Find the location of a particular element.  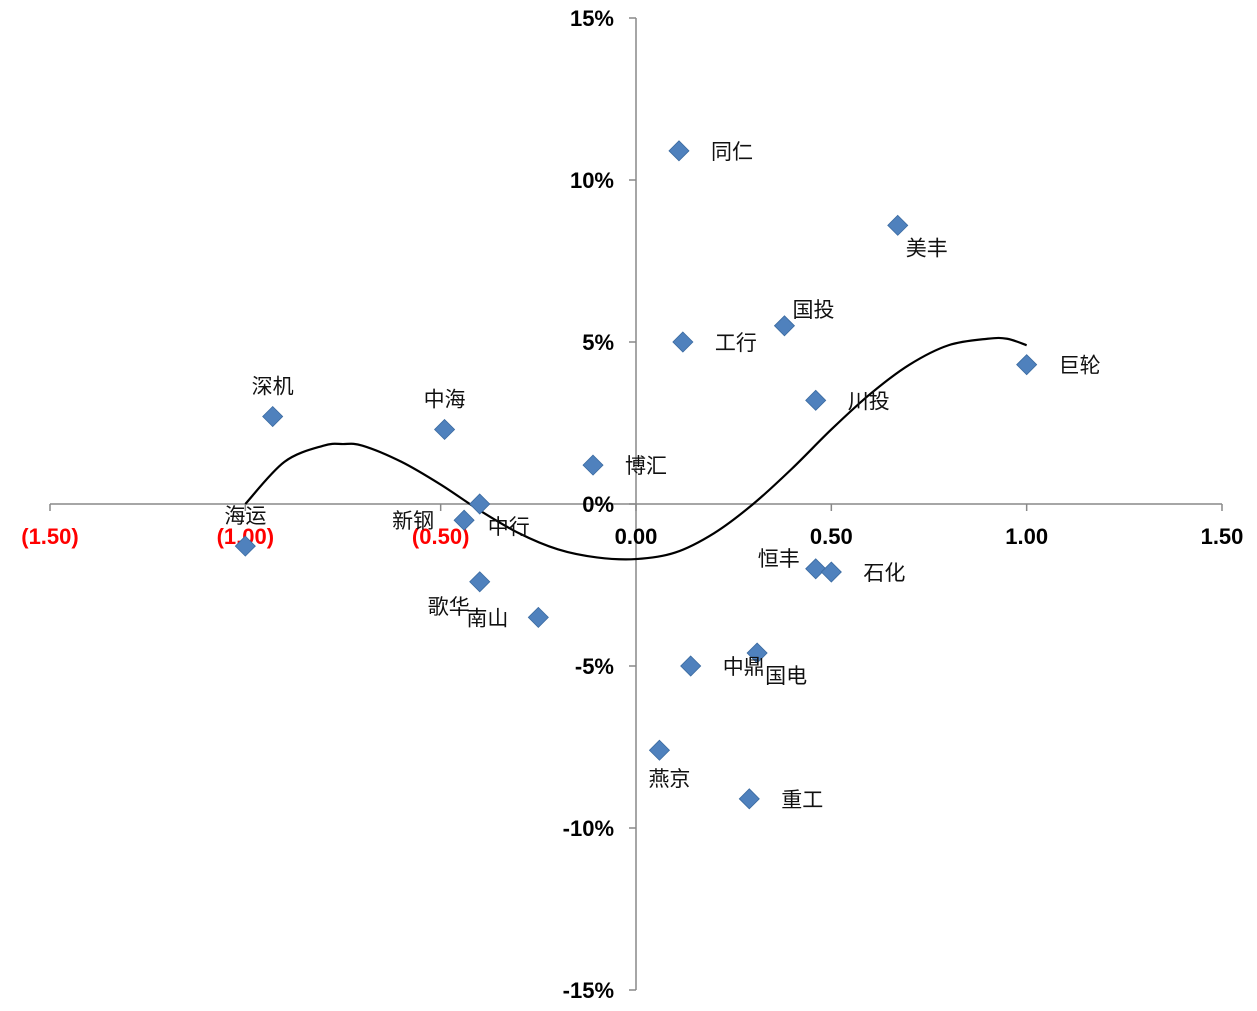

point-label: 中海 is located at coordinates (445, 399).